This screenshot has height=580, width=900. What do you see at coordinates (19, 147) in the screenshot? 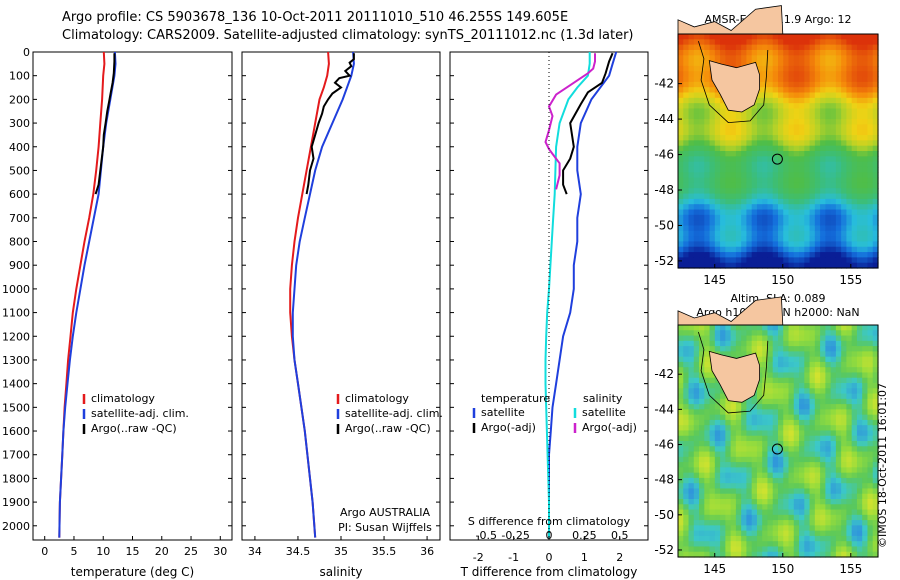
I see `depth-tick-label: 400` at bounding box center [19, 147].